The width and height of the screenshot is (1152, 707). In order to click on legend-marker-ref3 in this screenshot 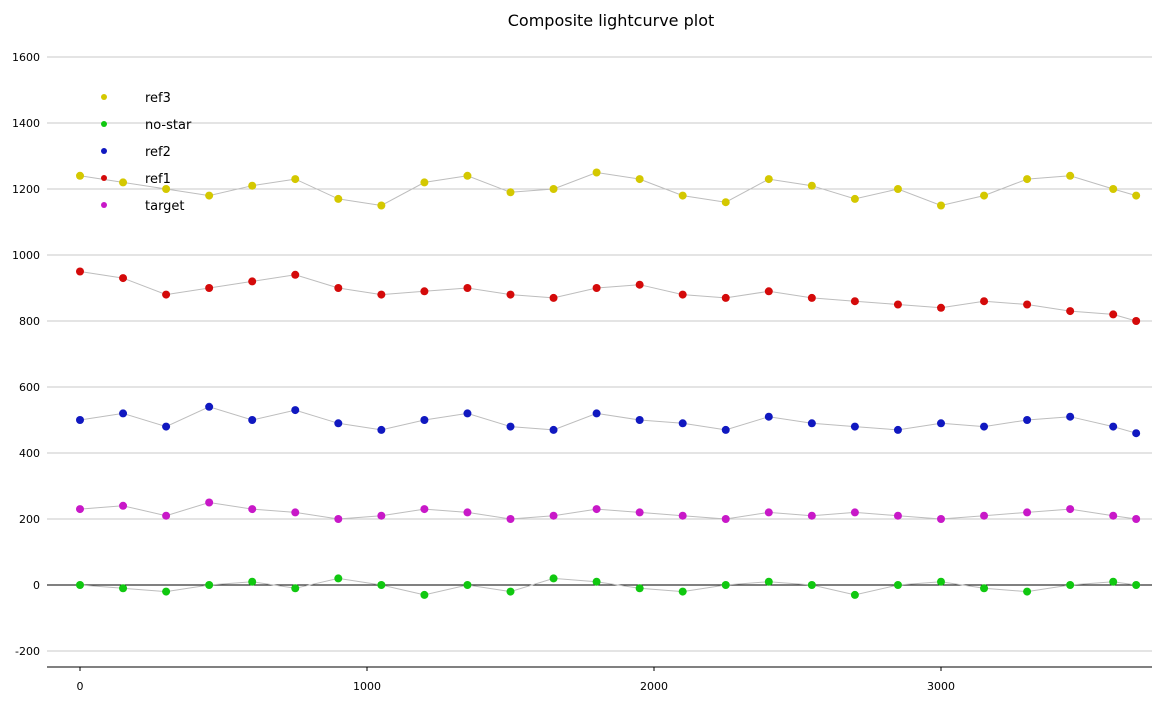, I will do `click(104, 97)`.